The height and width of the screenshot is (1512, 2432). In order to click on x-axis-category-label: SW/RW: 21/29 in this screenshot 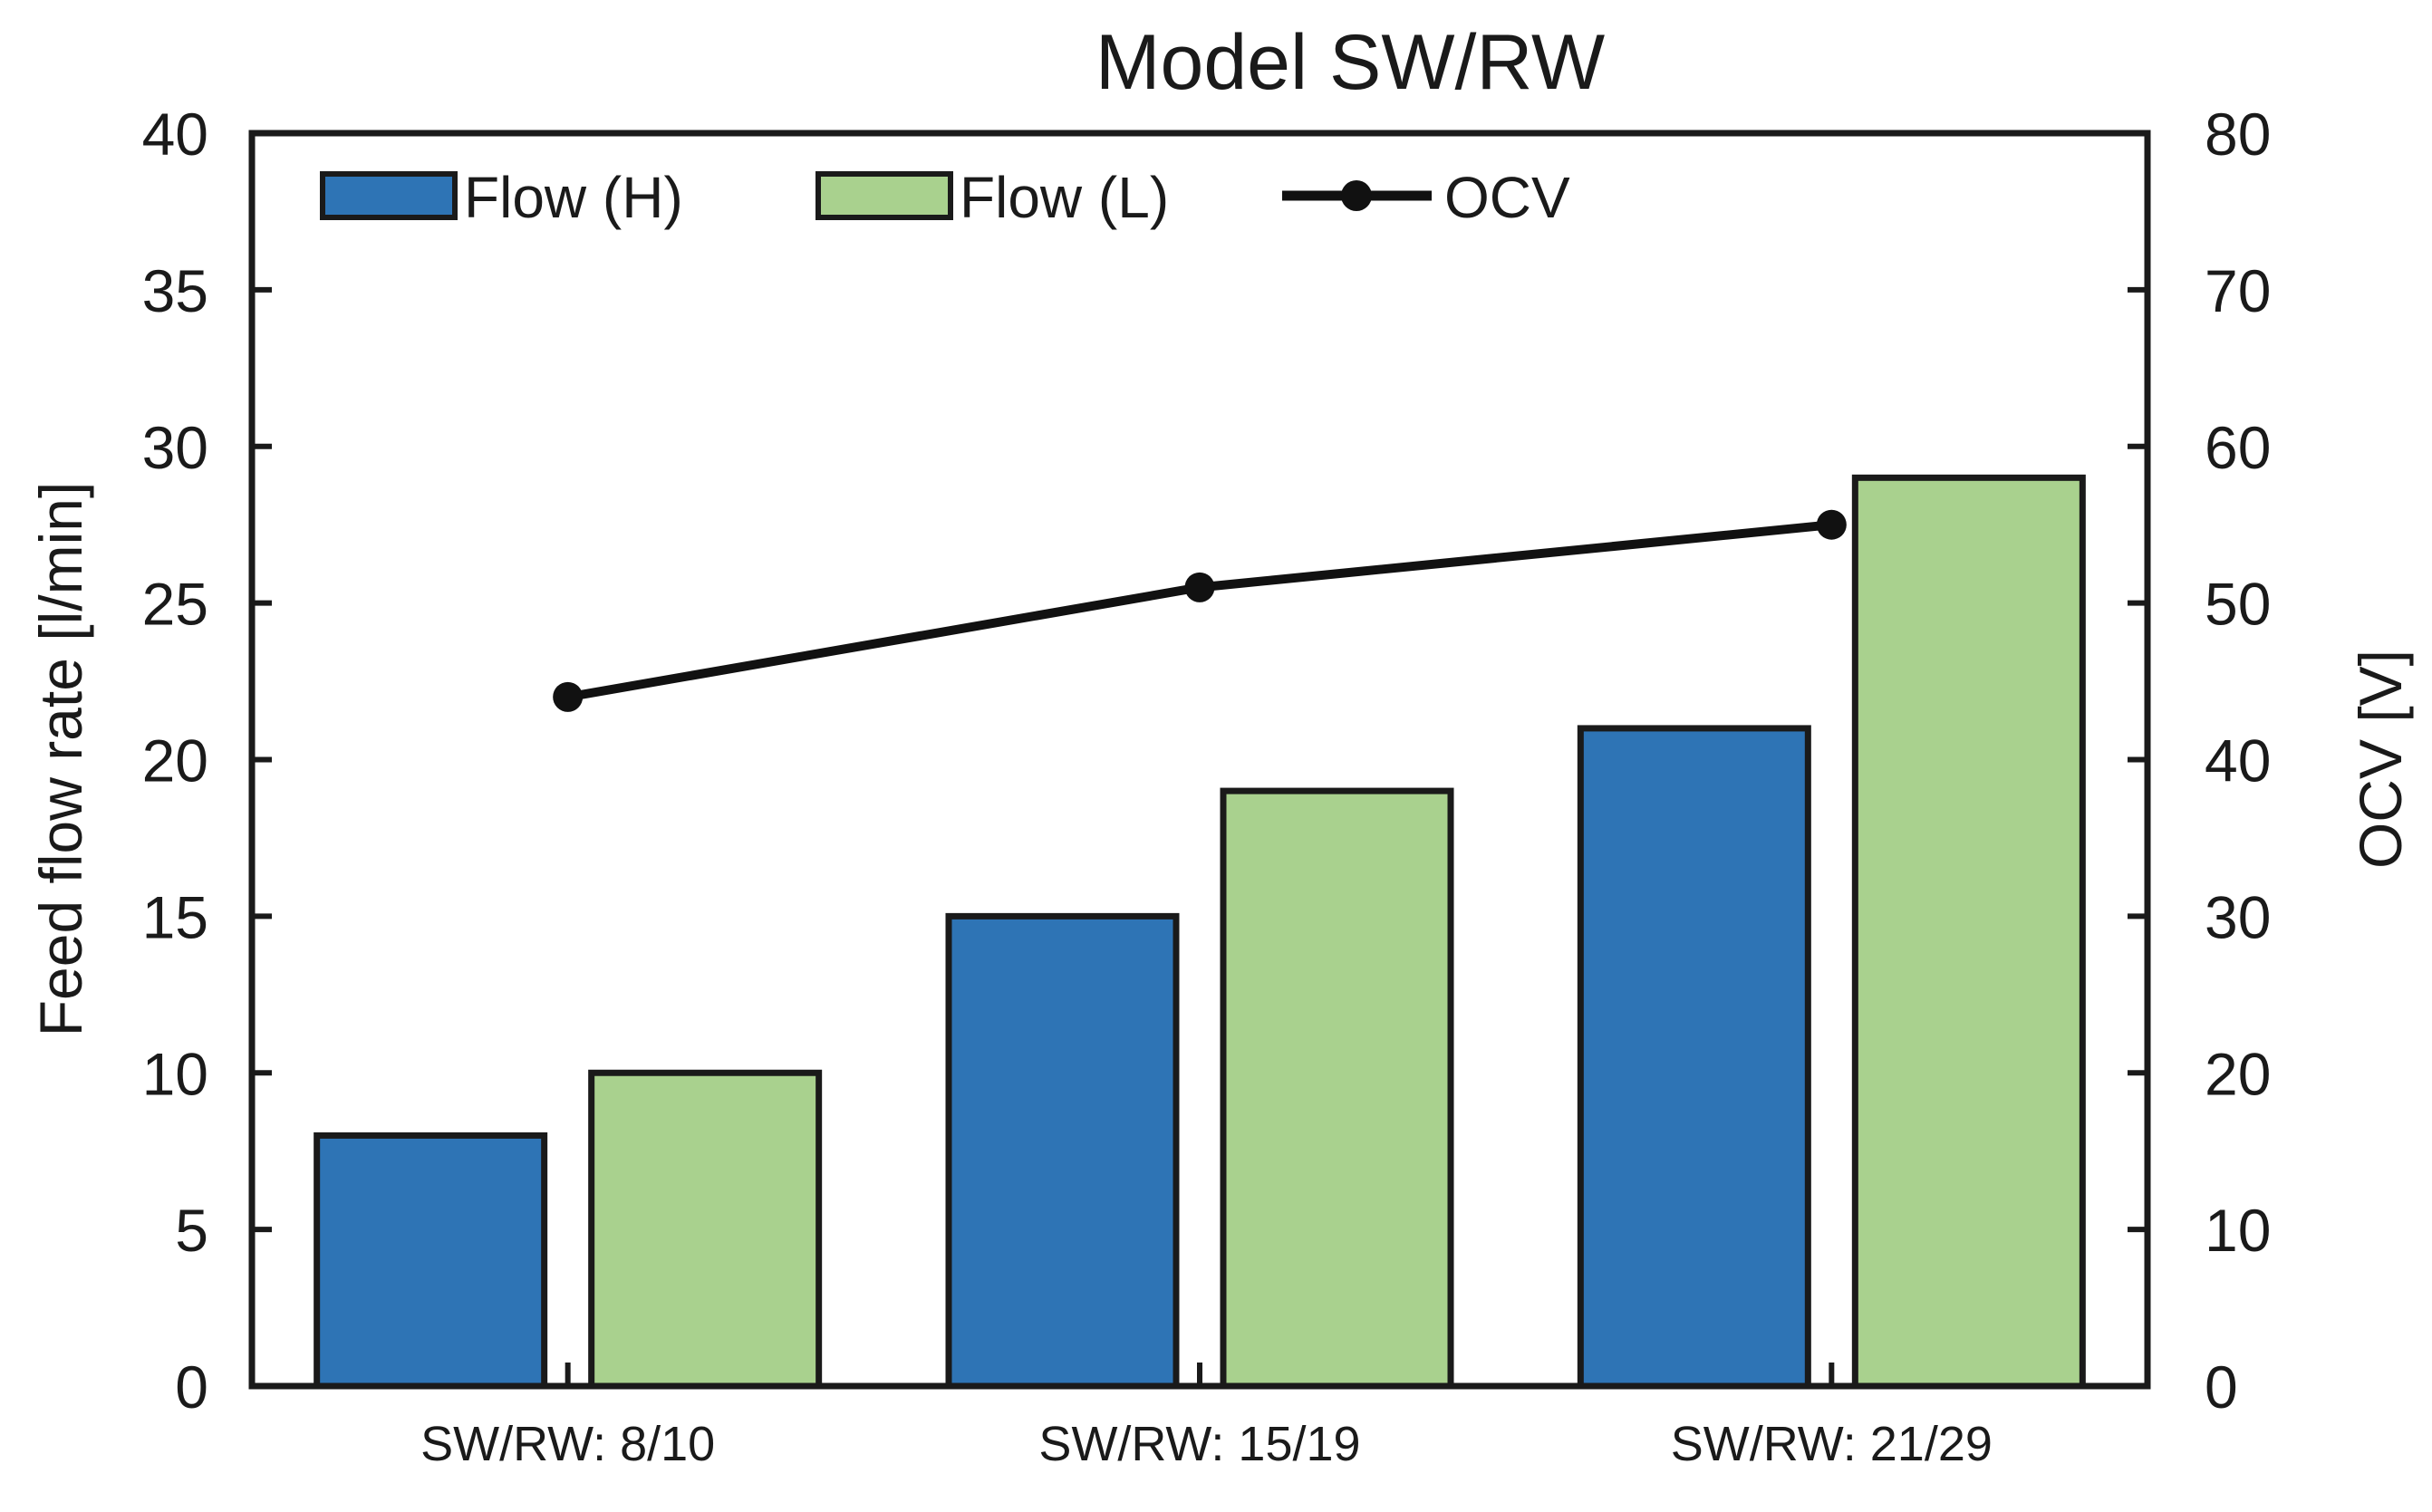, I will do `click(1832, 1444)`.